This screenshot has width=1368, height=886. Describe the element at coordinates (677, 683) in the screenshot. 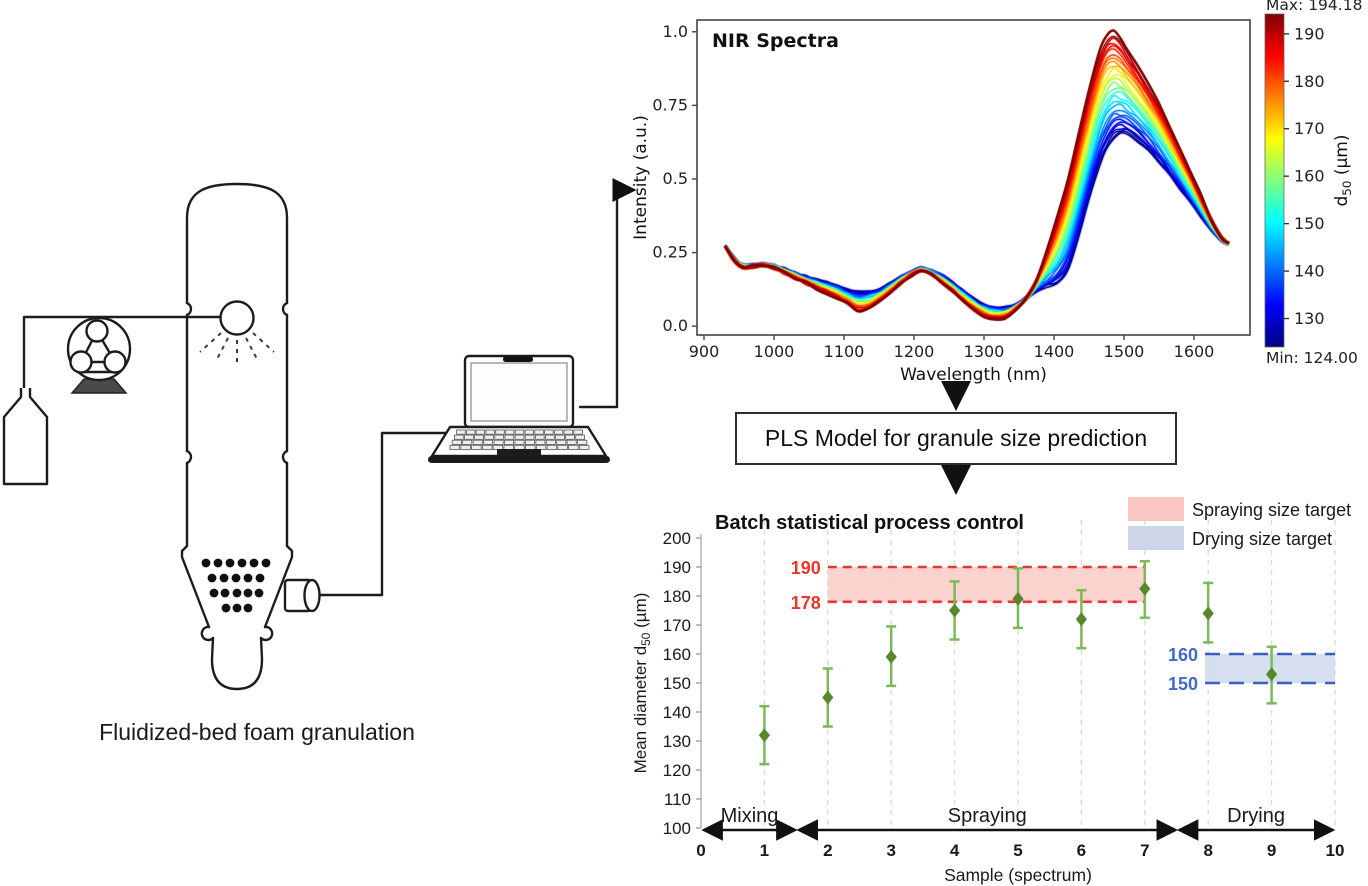

I see `spc-y-tick-label: 150` at that location.